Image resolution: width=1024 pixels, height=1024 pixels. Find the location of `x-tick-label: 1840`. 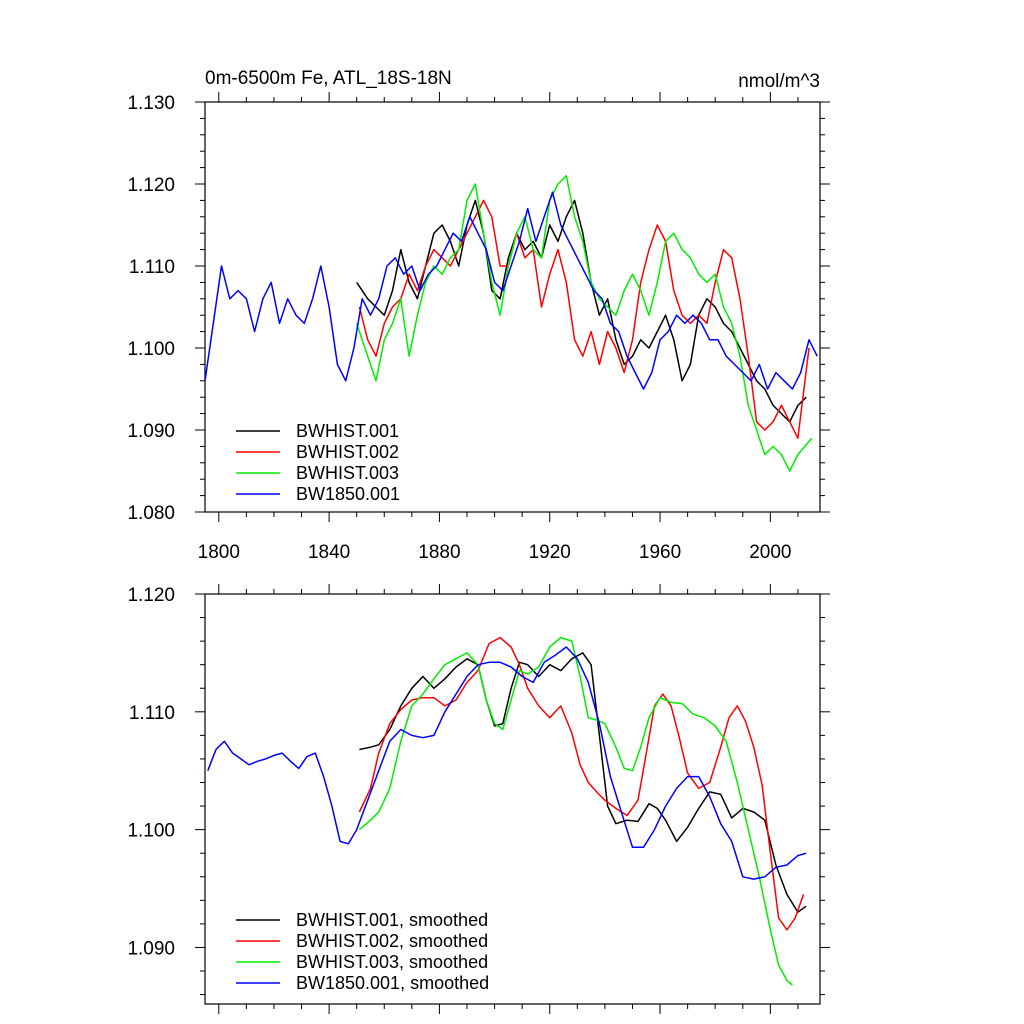

x-tick-label: 1840 is located at coordinates (329, 552).